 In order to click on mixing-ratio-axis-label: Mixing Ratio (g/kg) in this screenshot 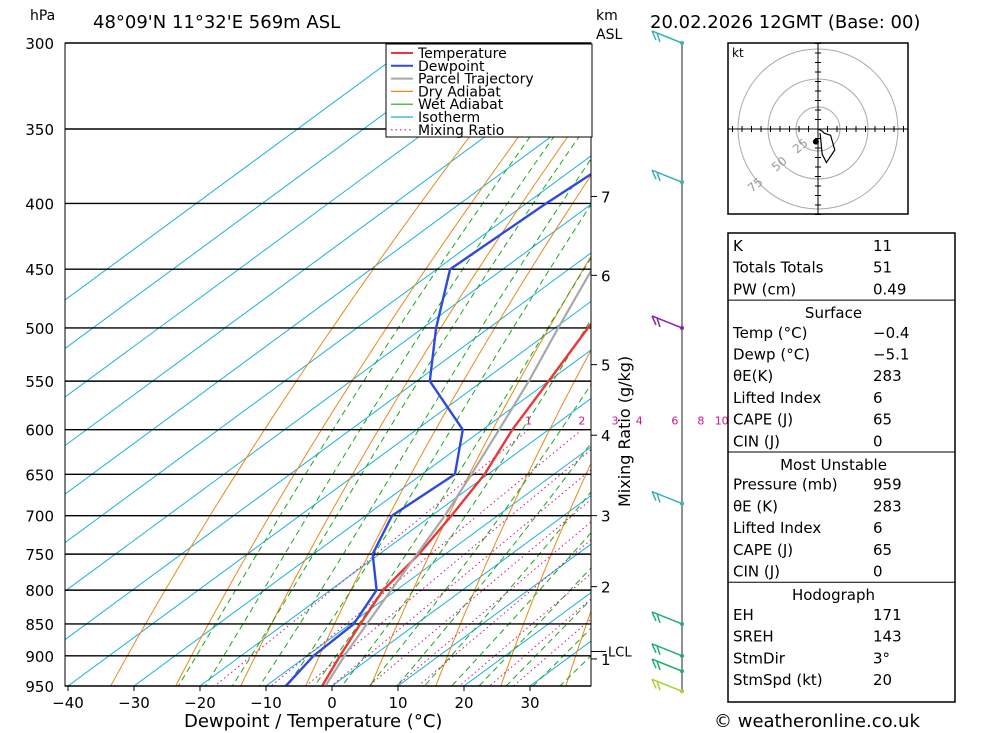, I will do `click(624, 431)`.